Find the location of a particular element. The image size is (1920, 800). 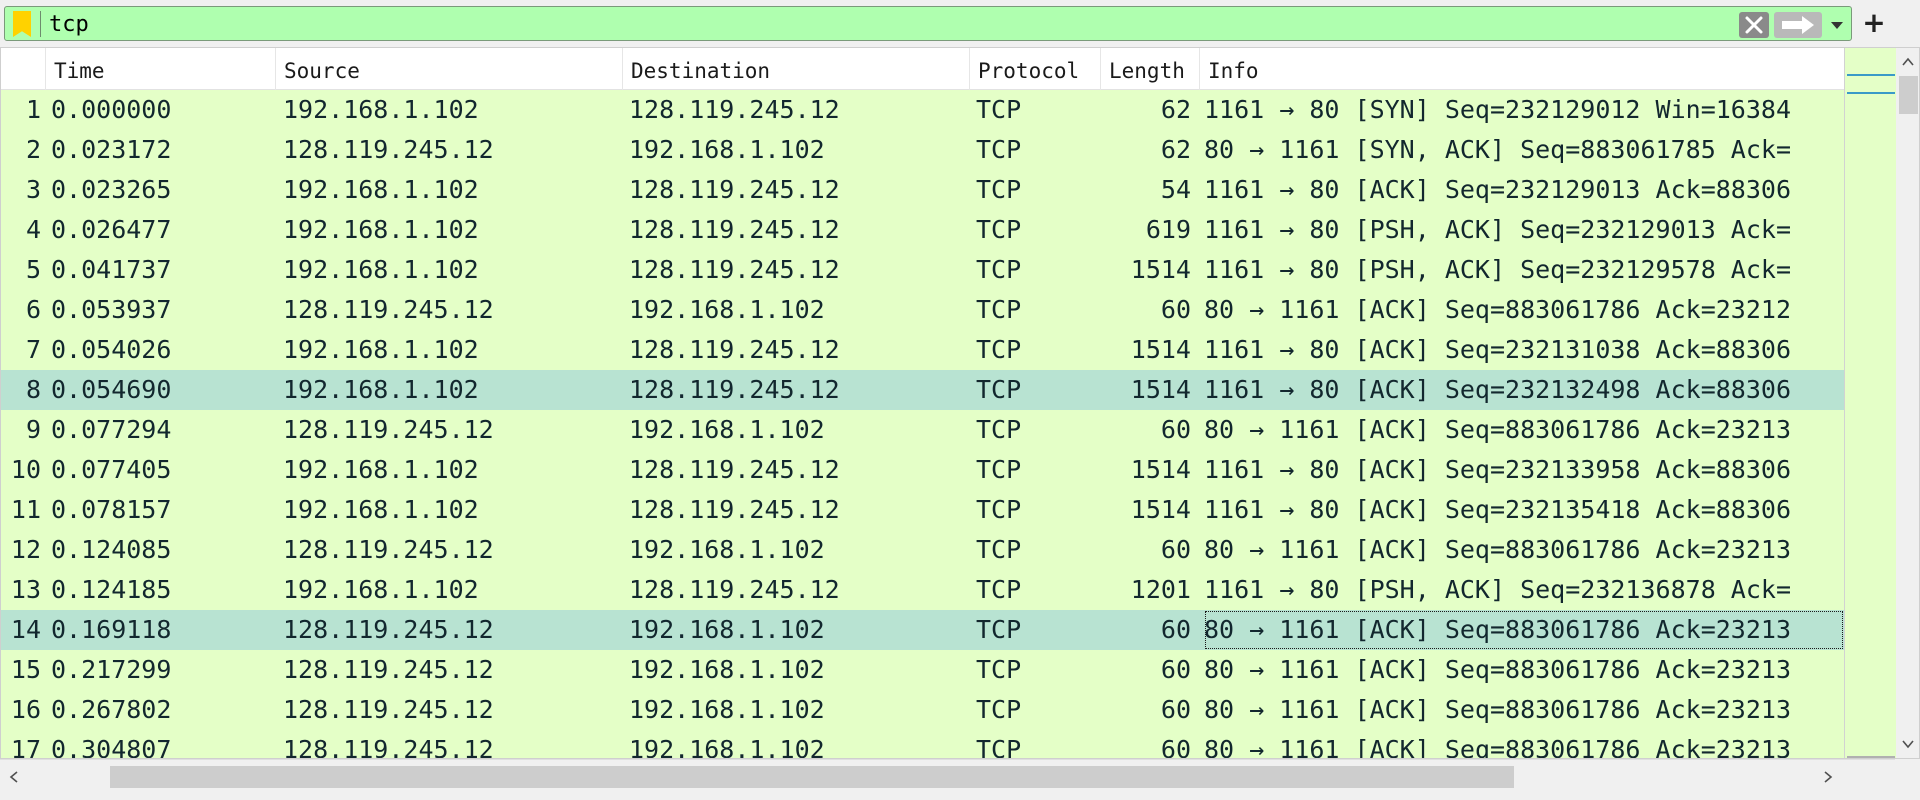

plus-icon: + is located at coordinates (1874, 22).